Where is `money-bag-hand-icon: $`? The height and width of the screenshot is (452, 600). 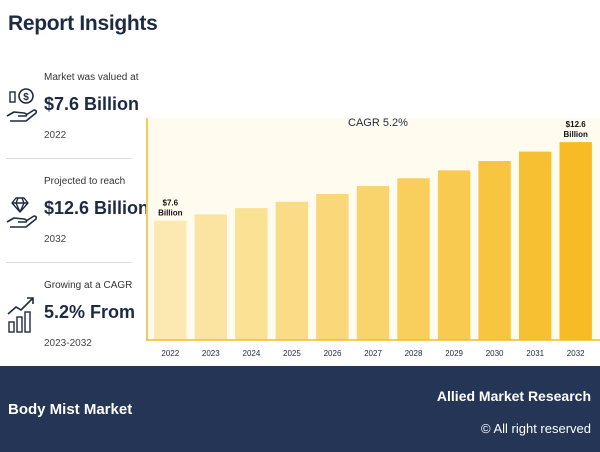 money-bag-hand-icon: $ is located at coordinates (22, 105).